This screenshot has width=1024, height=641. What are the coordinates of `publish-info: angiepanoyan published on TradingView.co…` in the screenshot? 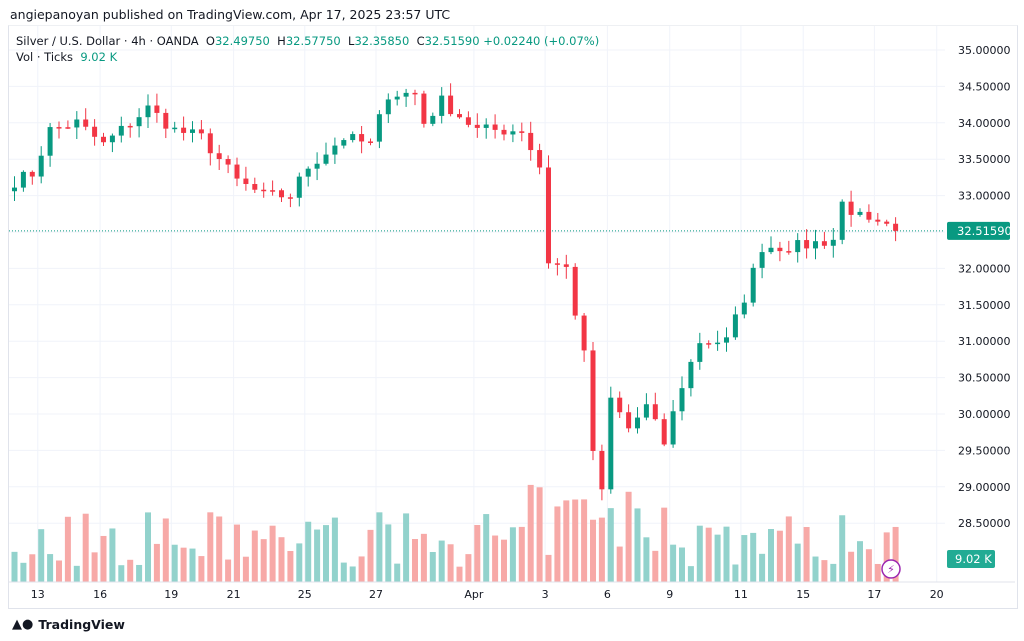 It's located at (230, 14).